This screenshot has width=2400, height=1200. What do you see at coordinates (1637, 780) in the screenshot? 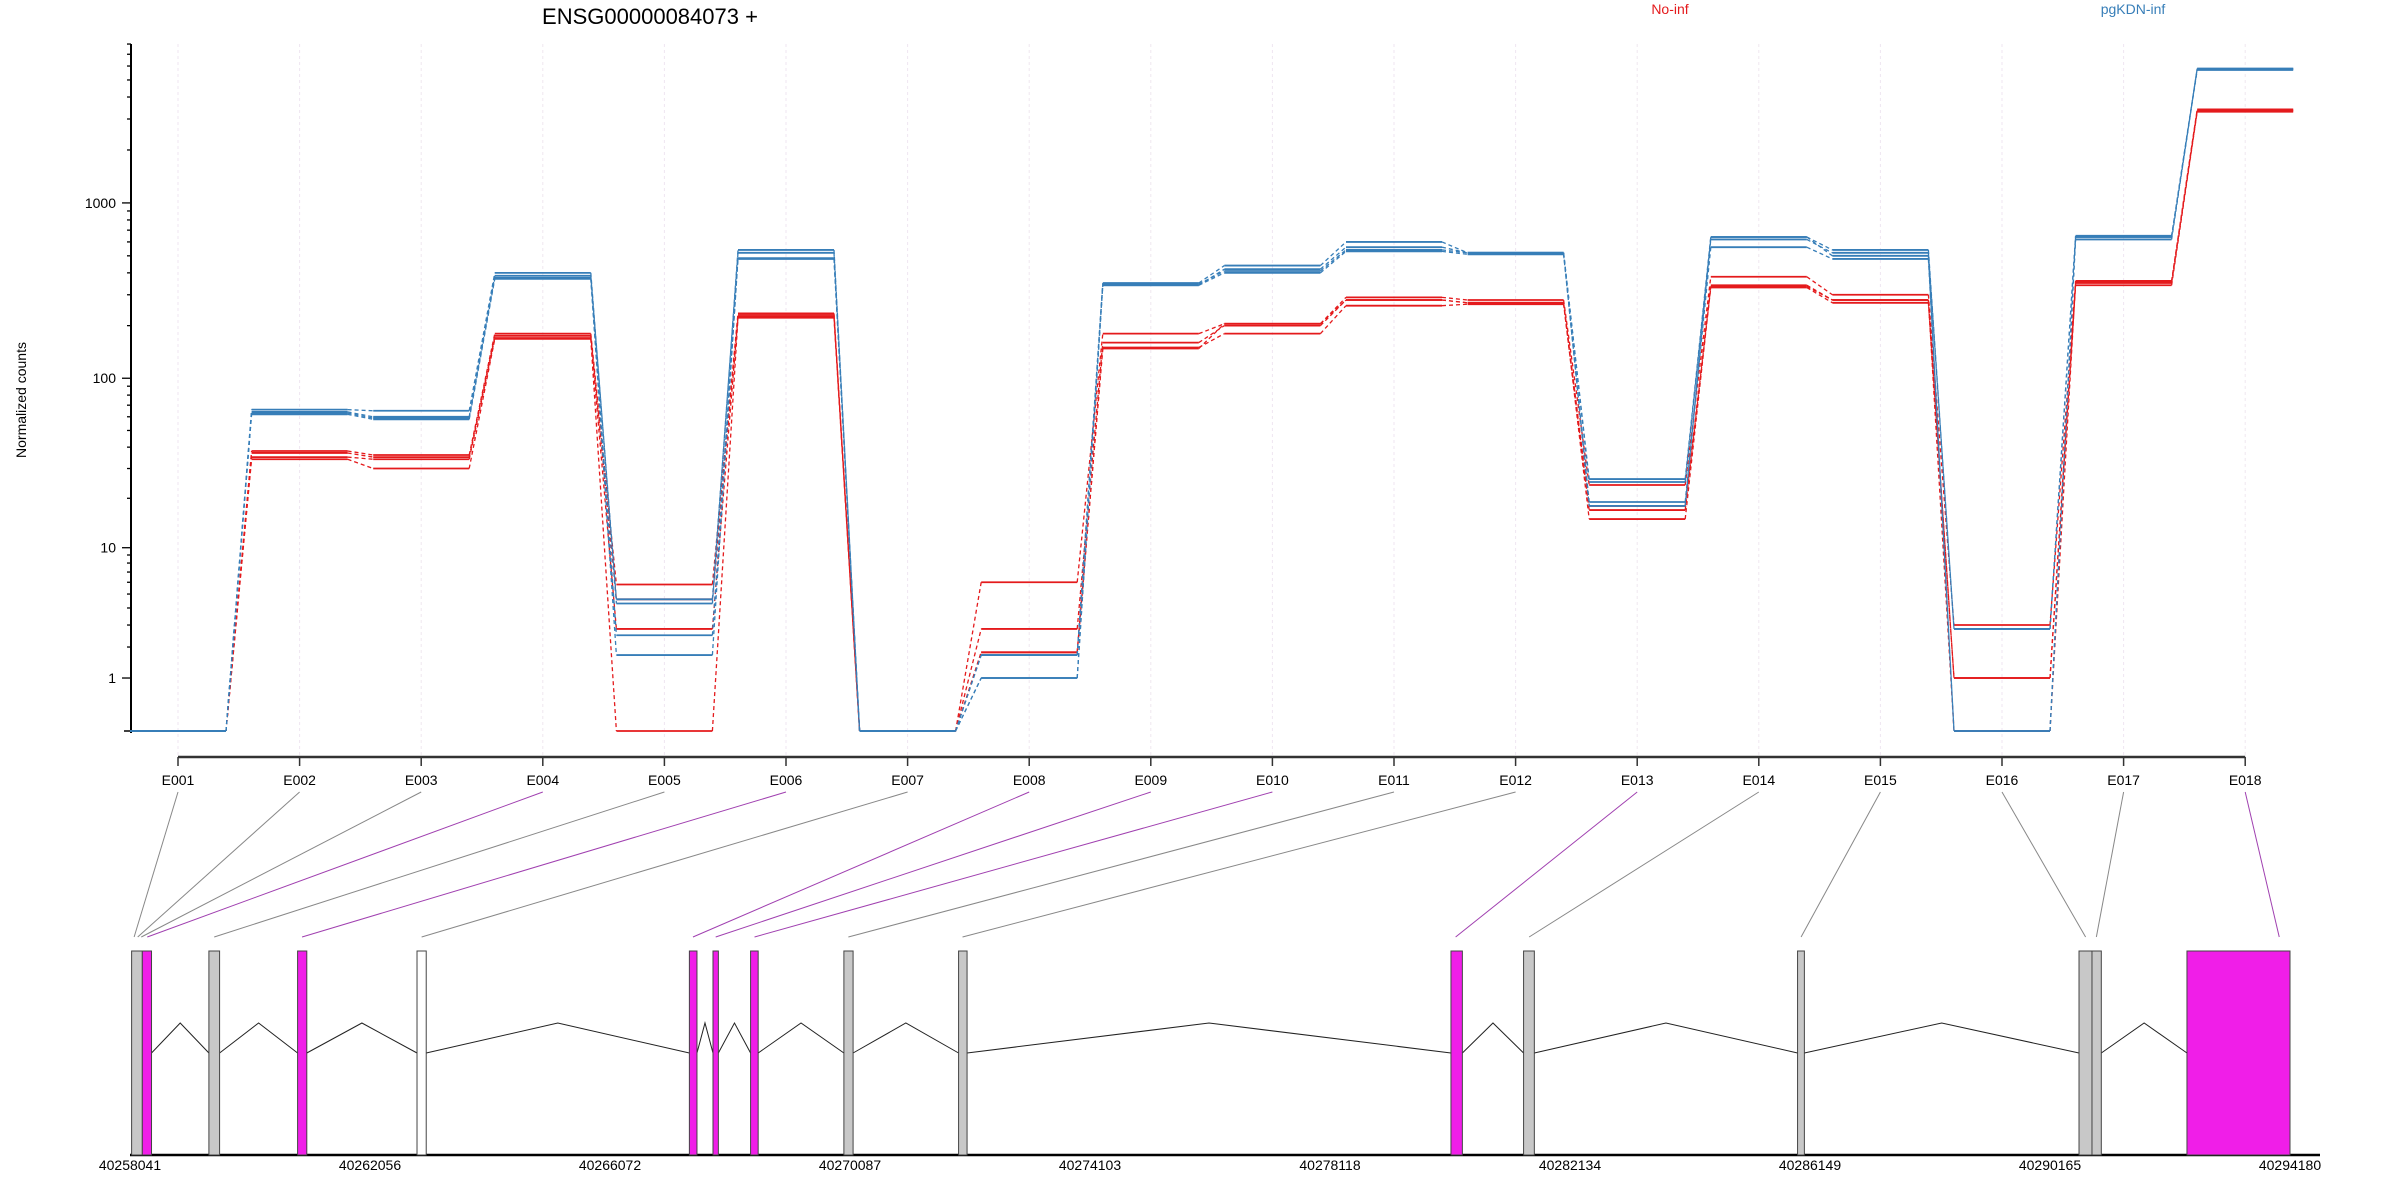
I see `x-tick-label-e013: E013` at bounding box center [1637, 780].